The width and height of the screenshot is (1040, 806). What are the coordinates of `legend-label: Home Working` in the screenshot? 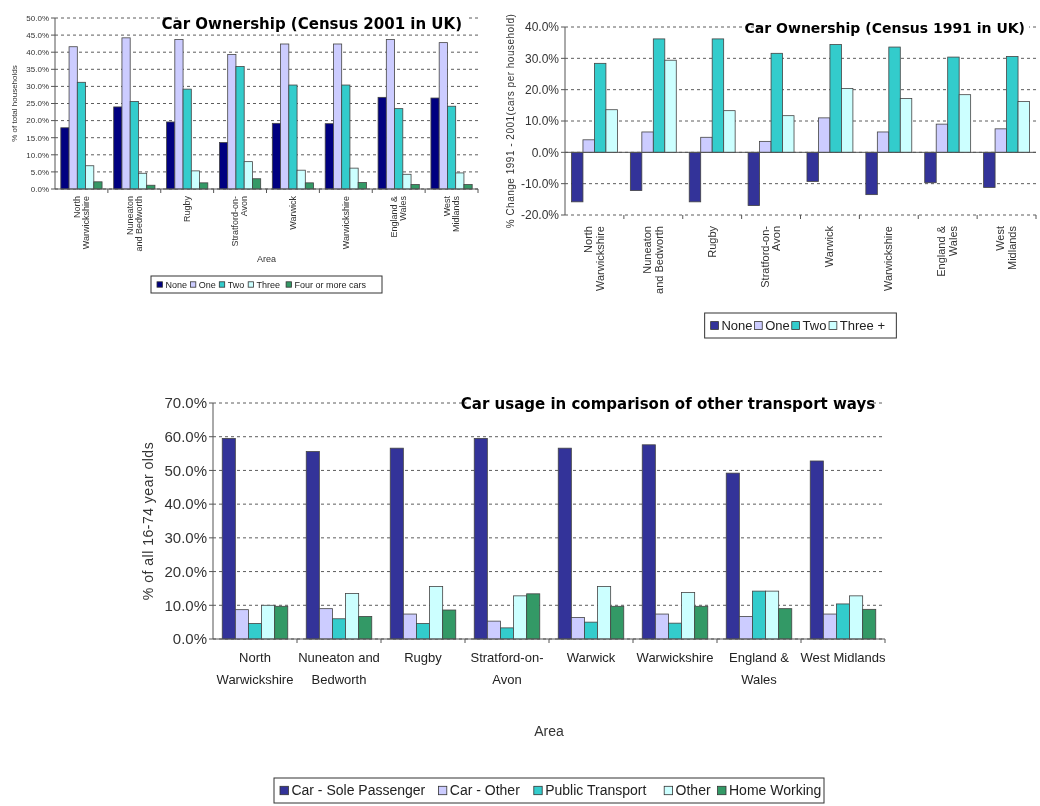 It's located at (775, 790).